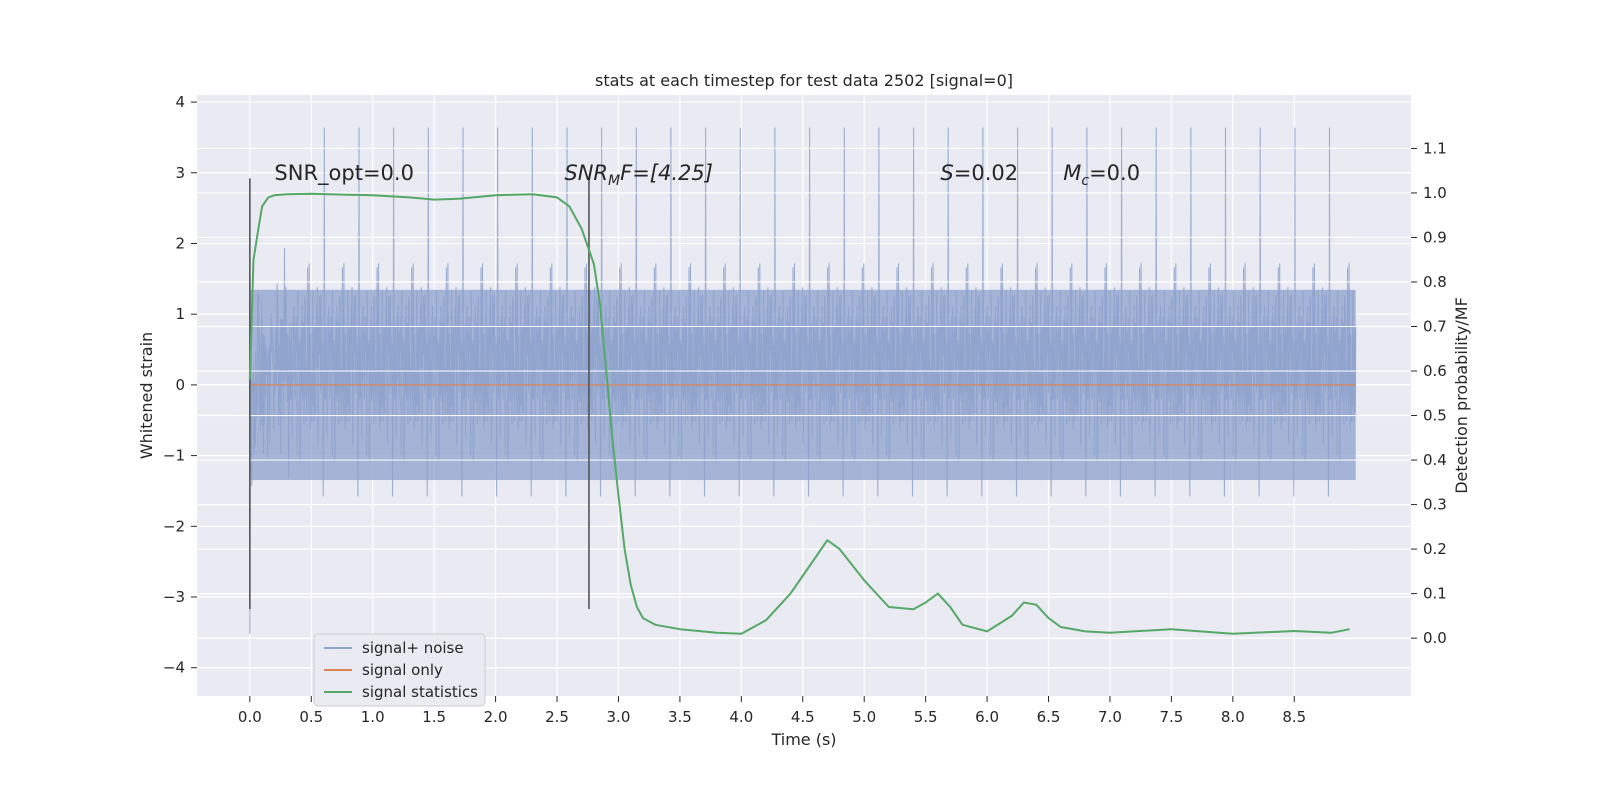  Describe the element at coordinates (557, 717) in the screenshot. I see `x-tick-label: 2.5` at that location.